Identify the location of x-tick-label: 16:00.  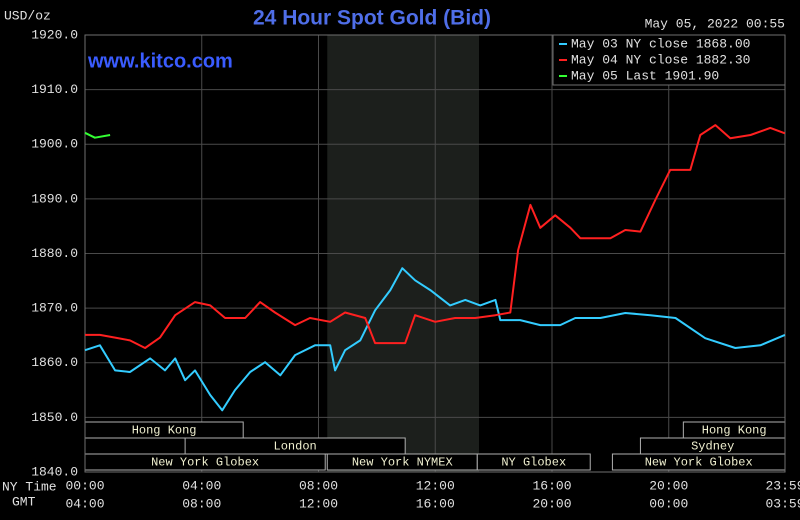
(551, 485).